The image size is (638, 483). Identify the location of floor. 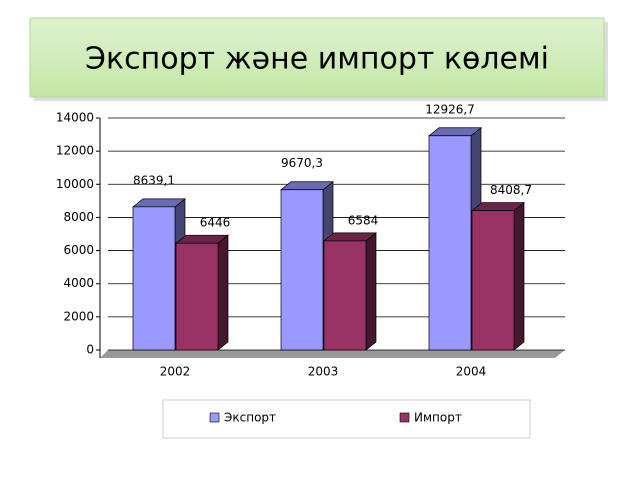
(332, 354).